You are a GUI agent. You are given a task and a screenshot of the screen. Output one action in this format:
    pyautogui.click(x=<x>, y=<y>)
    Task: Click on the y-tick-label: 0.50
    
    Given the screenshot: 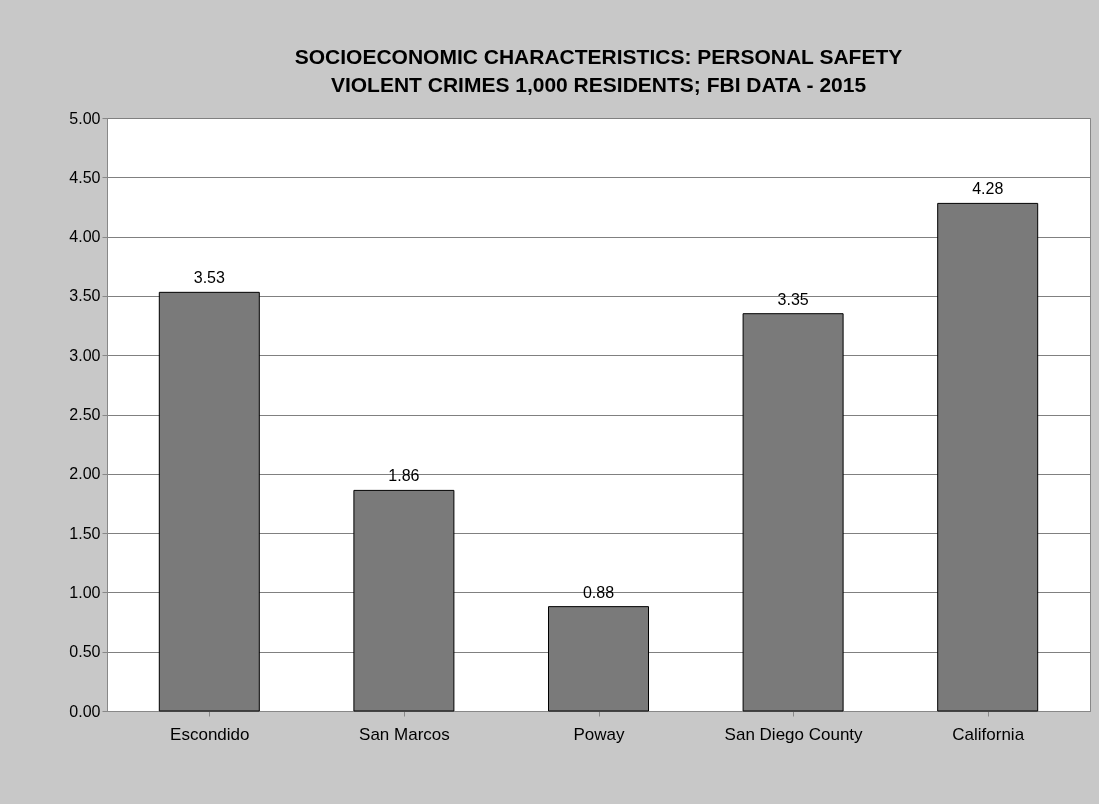 What is the action you would take?
    pyautogui.click(x=85, y=652)
    